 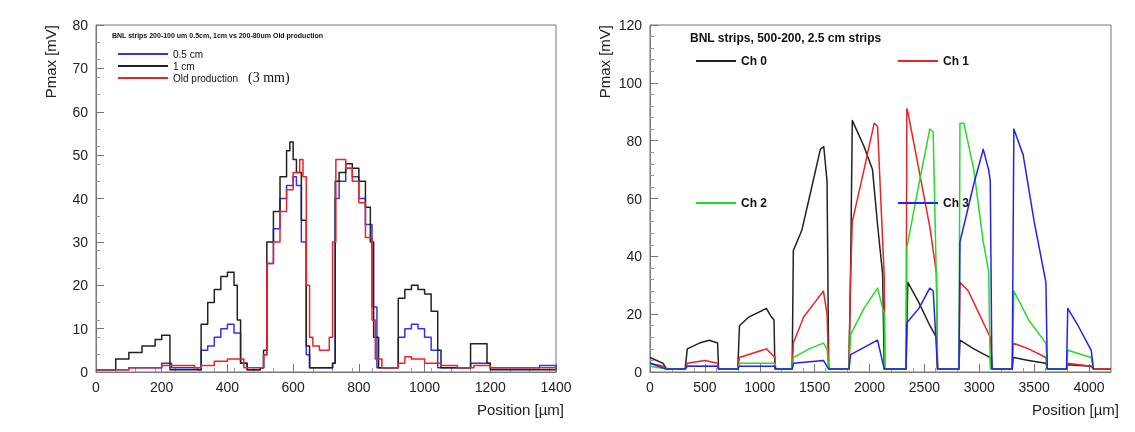 I want to click on y-tick-label: 100, so click(x=630, y=82).